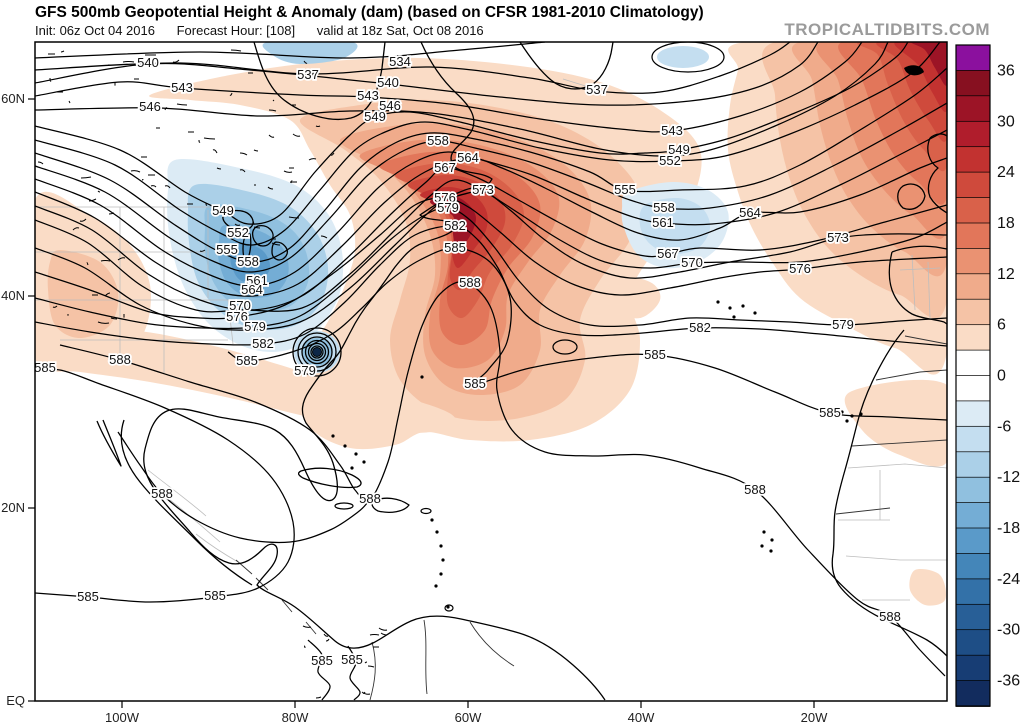 This screenshot has height=724, width=1024. Describe the element at coordinates (468, 717) in the screenshot. I see `svg-text: 60W` at that location.